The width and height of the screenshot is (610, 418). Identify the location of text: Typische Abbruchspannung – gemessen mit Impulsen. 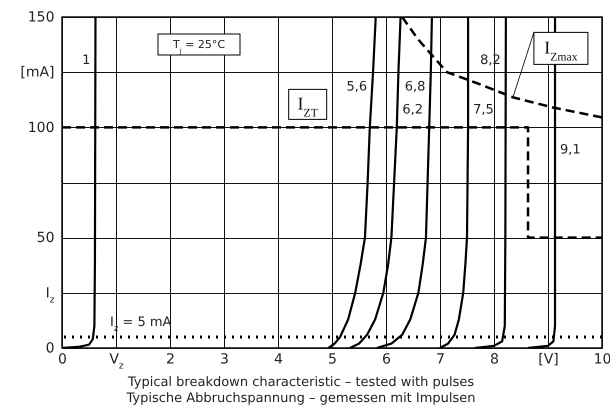
(300, 398).